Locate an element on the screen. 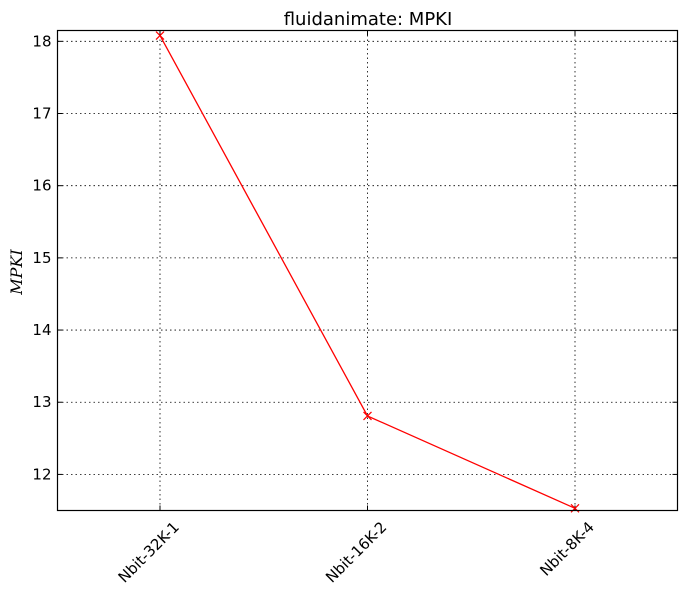  x-tick-label: Nbit-16K-2 is located at coordinates (356, 552).